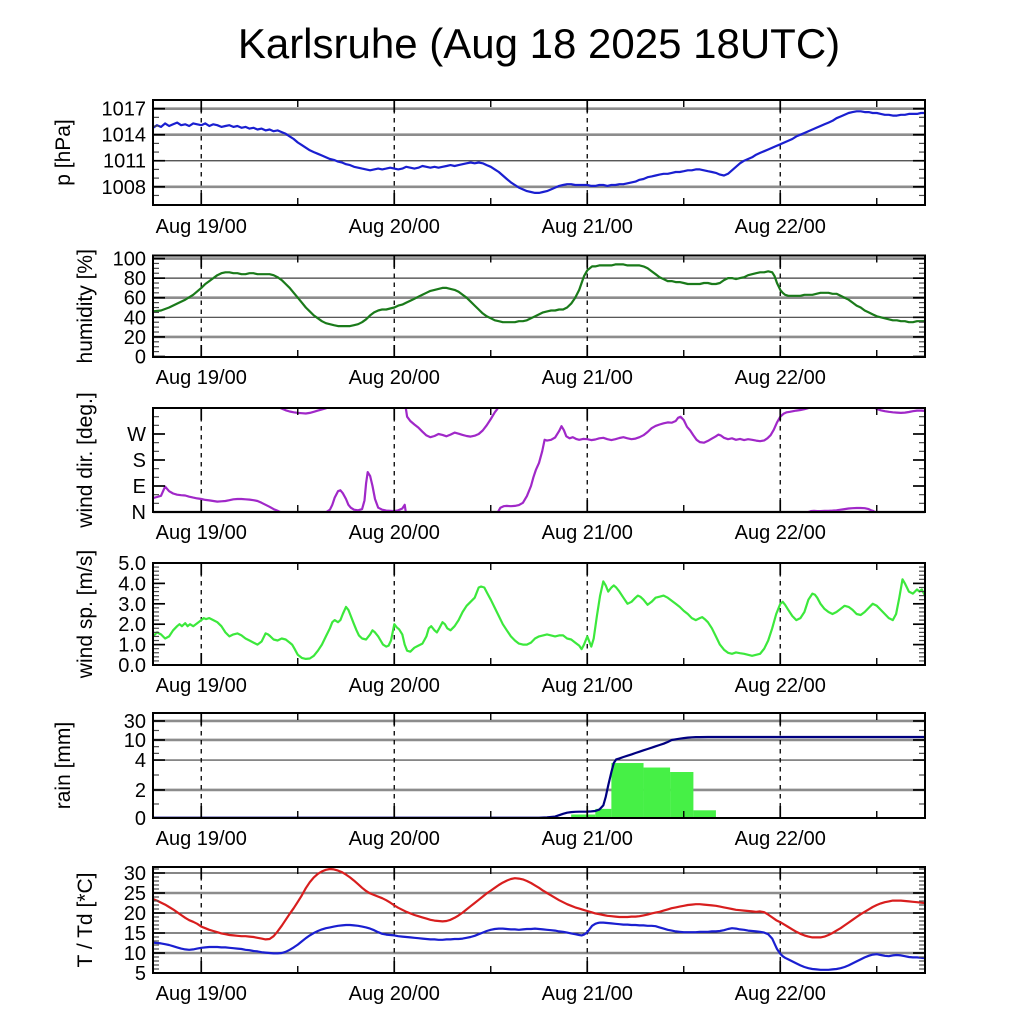  What do you see at coordinates (539, 43) in the screenshot?
I see `chart-title: Karlsruhe (Aug 18 2025 18UTC)` at bounding box center [539, 43].